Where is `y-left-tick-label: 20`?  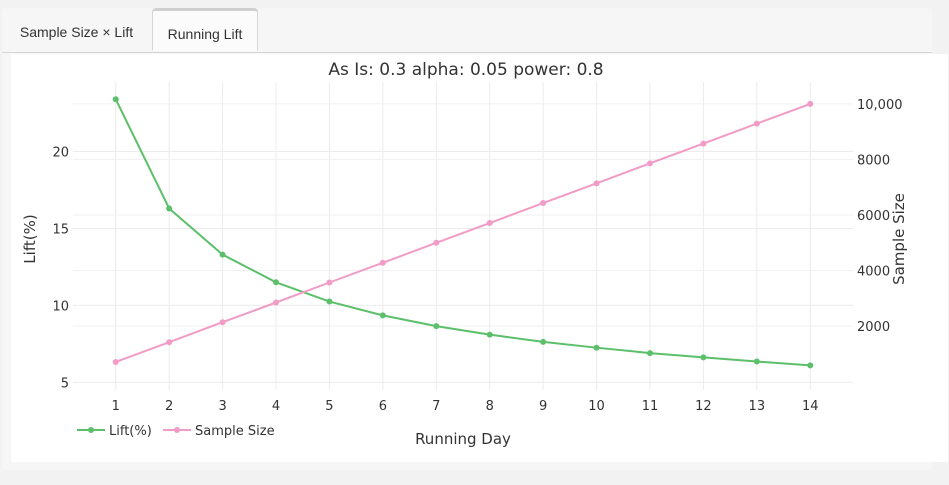
y-left-tick-label: 20 is located at coordinates (60, 153).